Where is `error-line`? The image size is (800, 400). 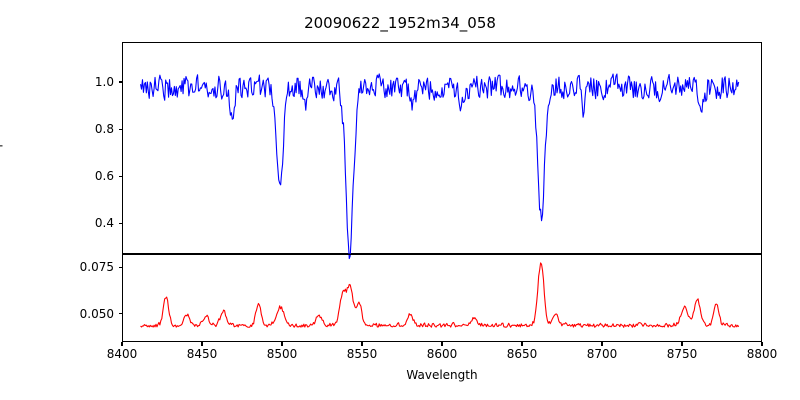
error-line is located at coordinates (440, 295).